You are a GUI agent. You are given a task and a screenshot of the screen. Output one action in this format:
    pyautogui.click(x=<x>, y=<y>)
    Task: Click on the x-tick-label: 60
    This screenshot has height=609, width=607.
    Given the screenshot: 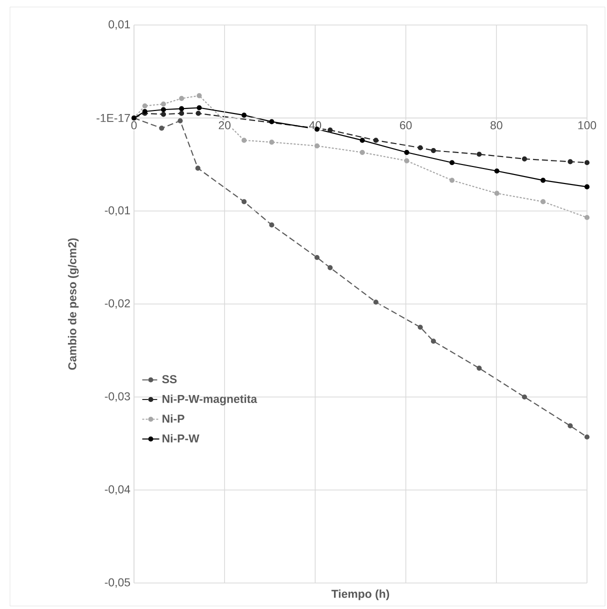 What is the action you would take?
    pyautogui.click(x=406, y=125)
    